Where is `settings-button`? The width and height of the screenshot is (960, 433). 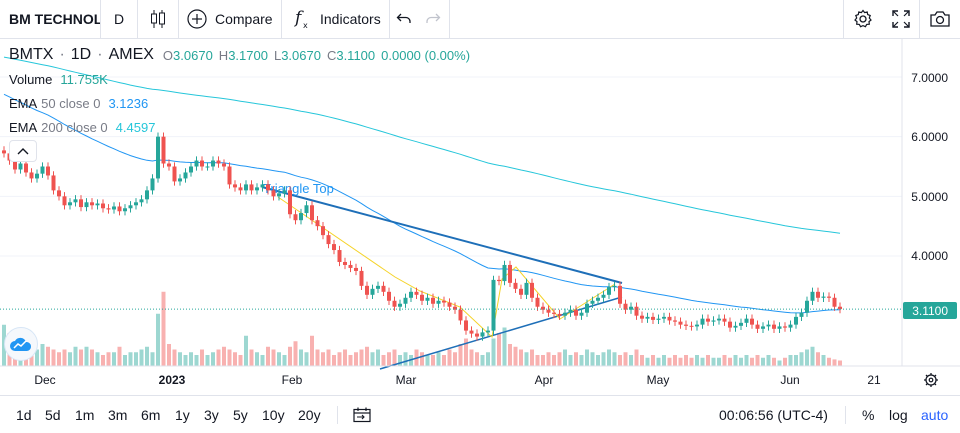
settings-button is located at coordinates (863, 19).